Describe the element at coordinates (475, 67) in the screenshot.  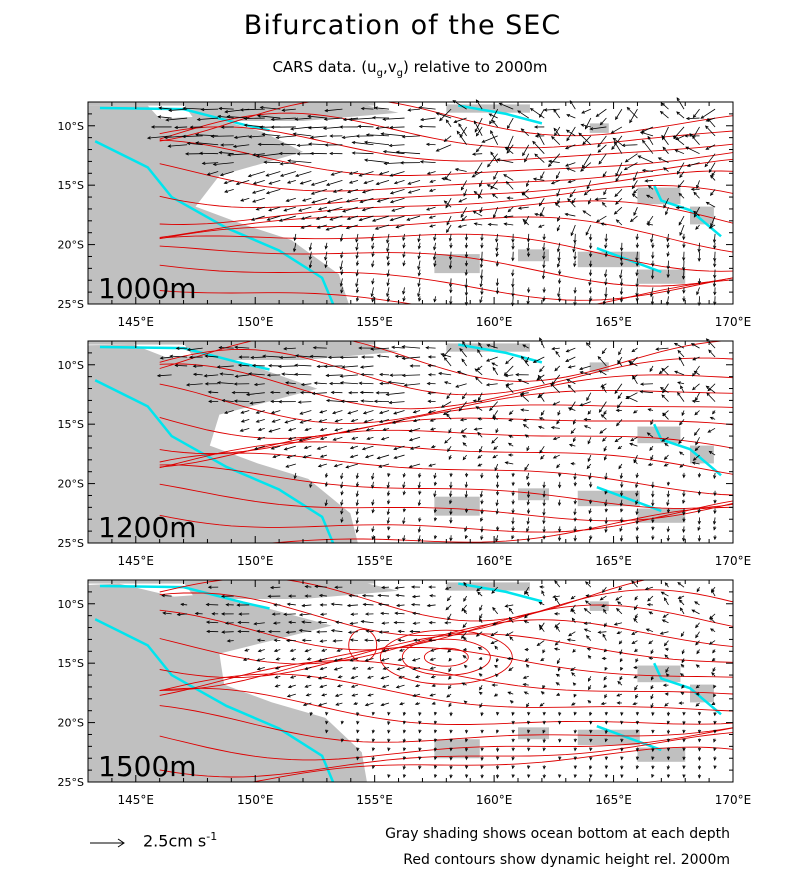
I see `subtitle-suffix: ) relative to 2000m` at that location.